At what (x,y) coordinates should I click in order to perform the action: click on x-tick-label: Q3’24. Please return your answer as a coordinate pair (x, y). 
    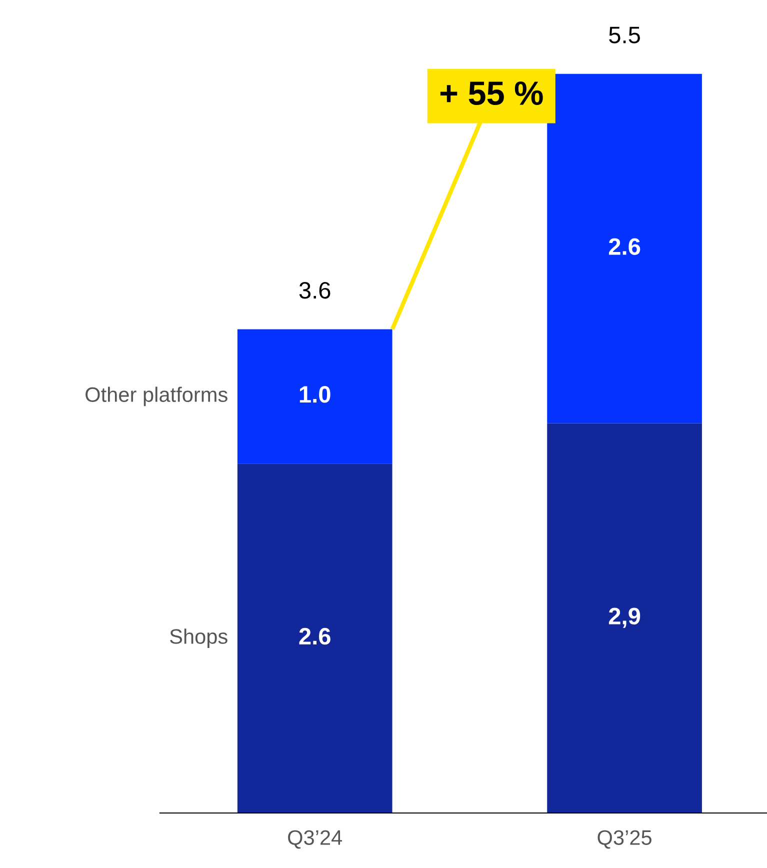
    Looking at the image, I should click on (315, 839).